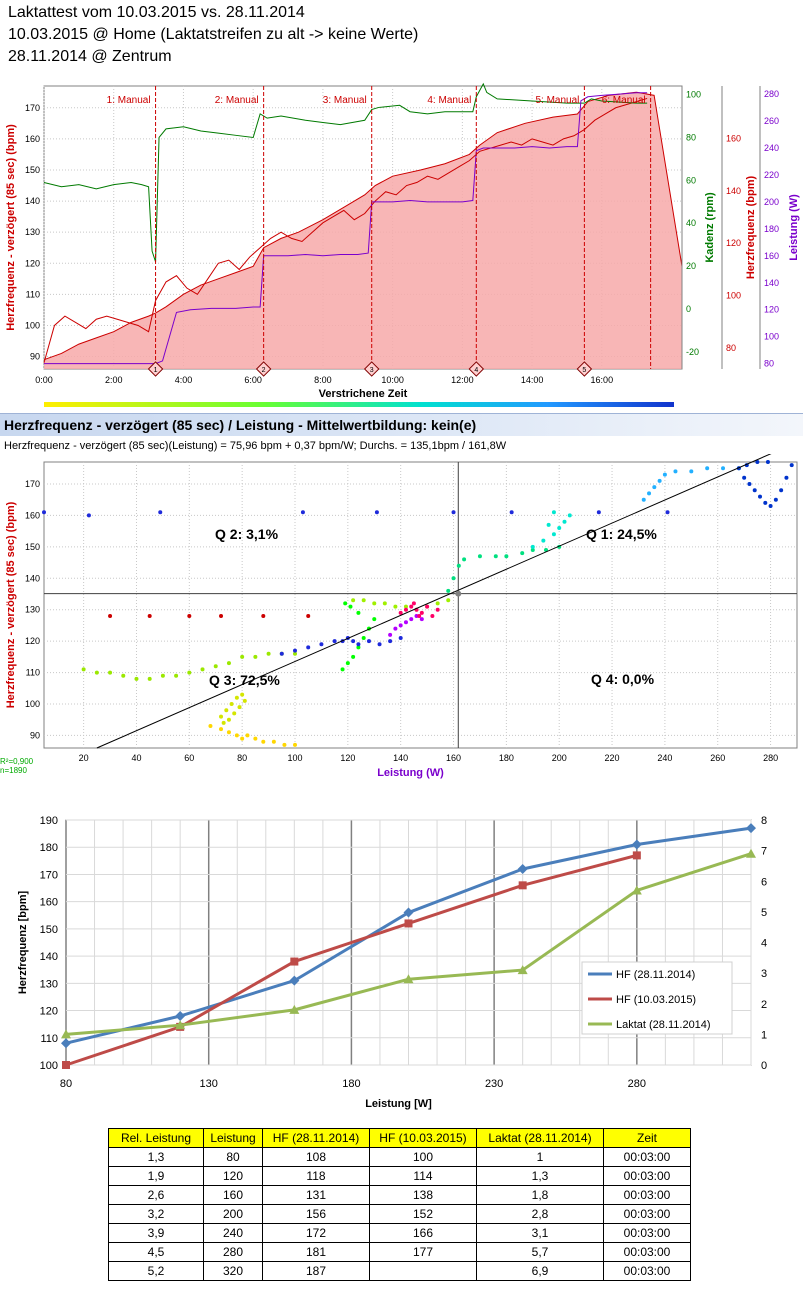 The height and width of the screenshot is (1303, 803). I want to click on x-tick-label: 12:00, so click(462, 380).